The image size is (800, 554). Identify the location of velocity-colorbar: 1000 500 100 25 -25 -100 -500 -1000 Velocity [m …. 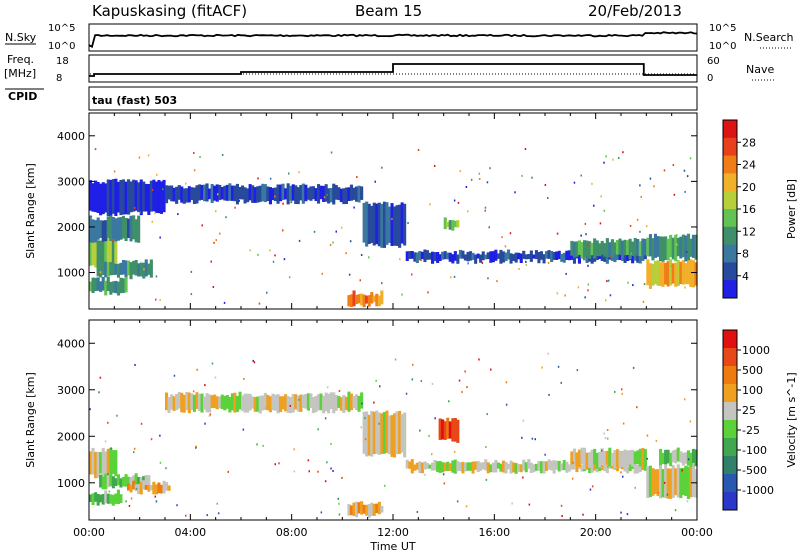
(760, 420).